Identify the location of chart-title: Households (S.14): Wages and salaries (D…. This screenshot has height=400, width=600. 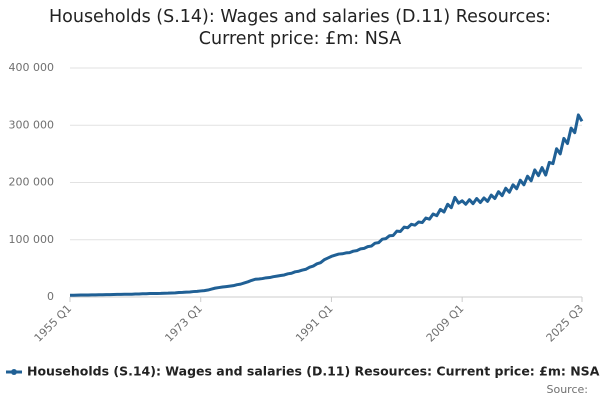
(299, 28).